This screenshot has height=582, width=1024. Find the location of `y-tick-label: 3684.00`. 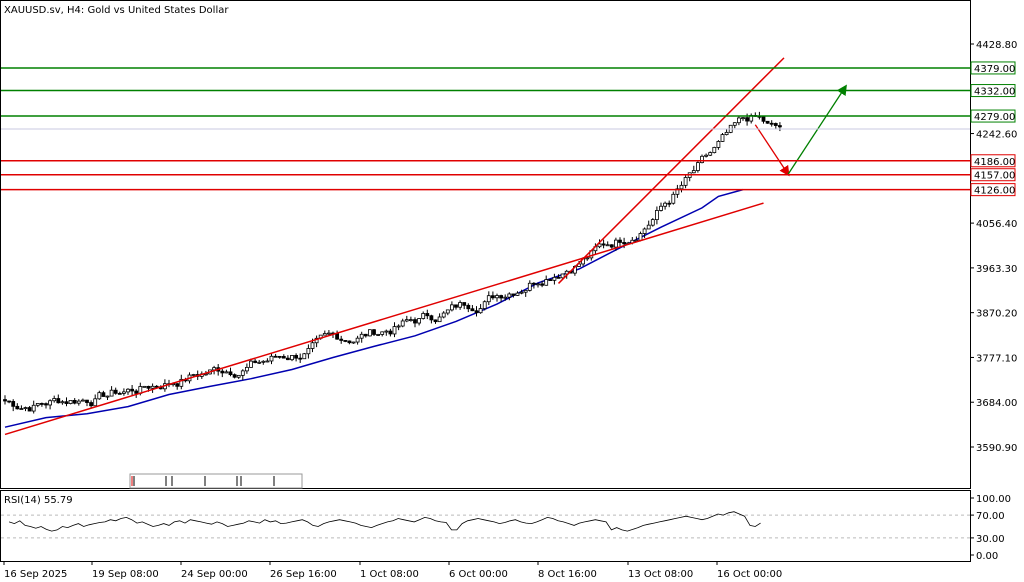

y-tick-label: 3684.00 is located at coordinates (996, 403).